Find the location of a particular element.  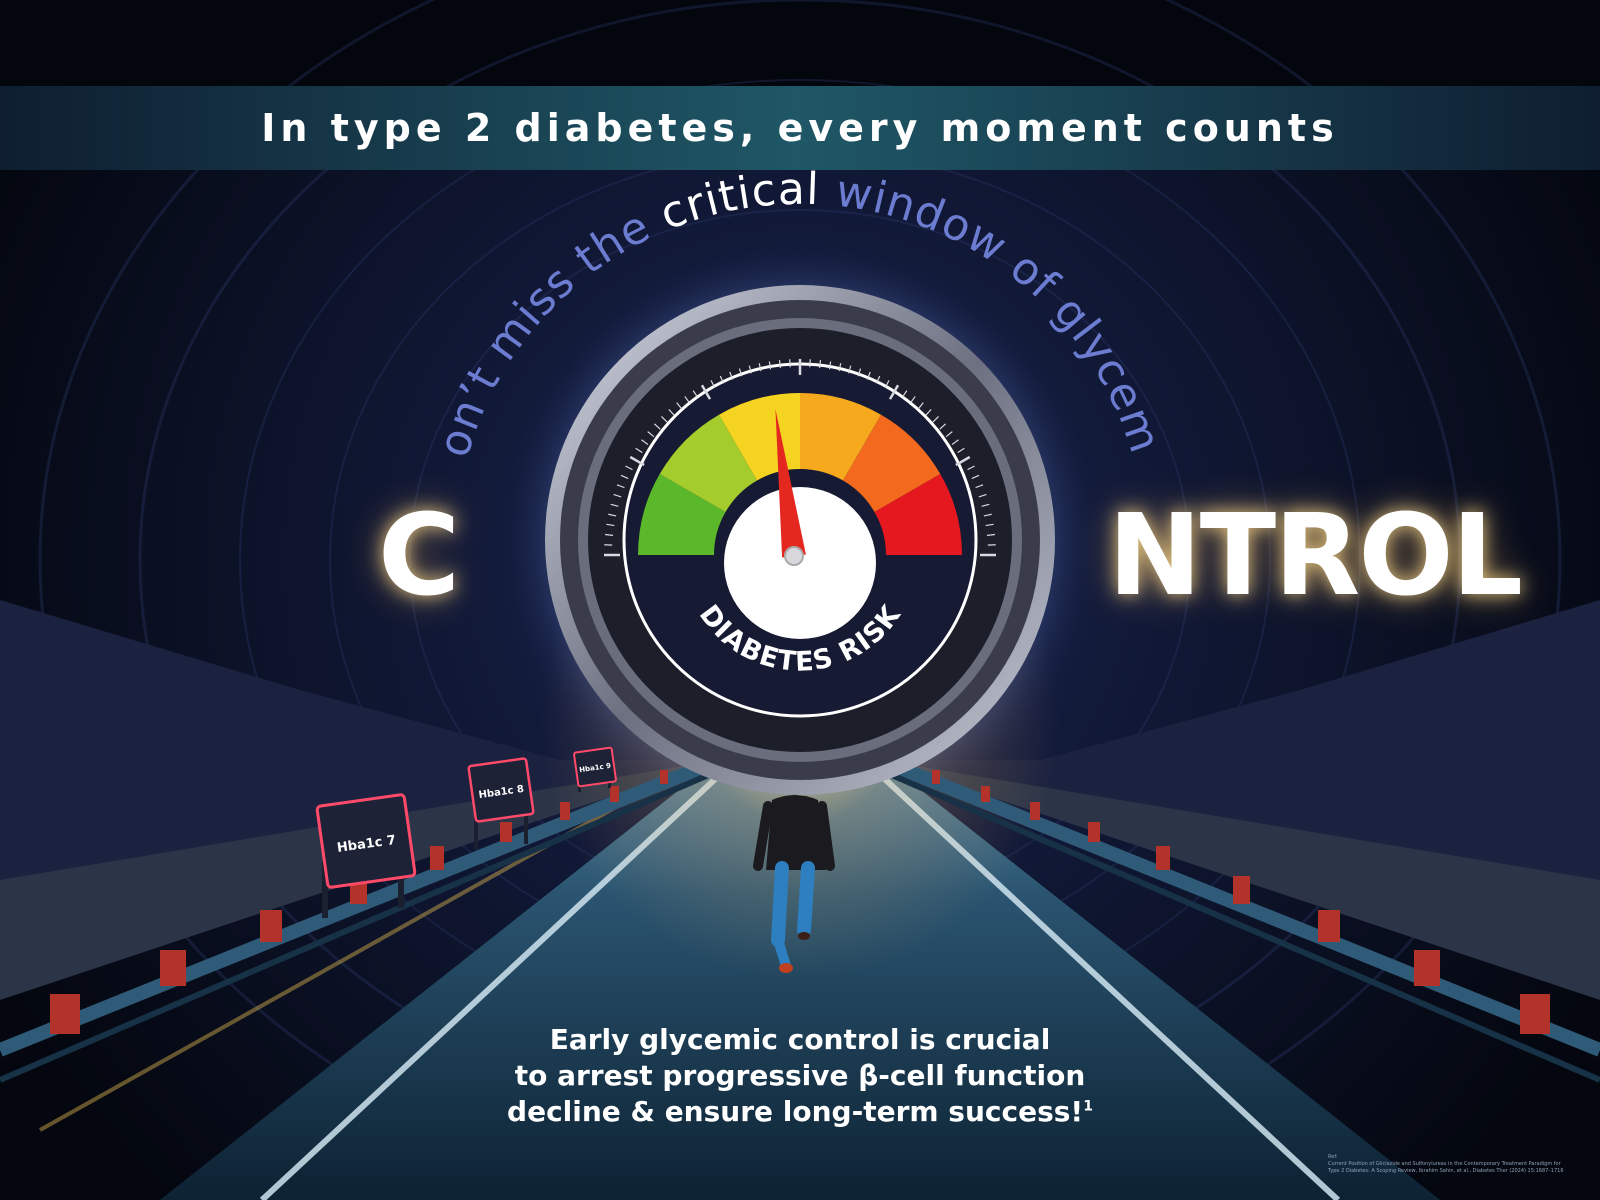

hba1c-sign-9: Hba1c 9 is located at coordinates (595, 769).